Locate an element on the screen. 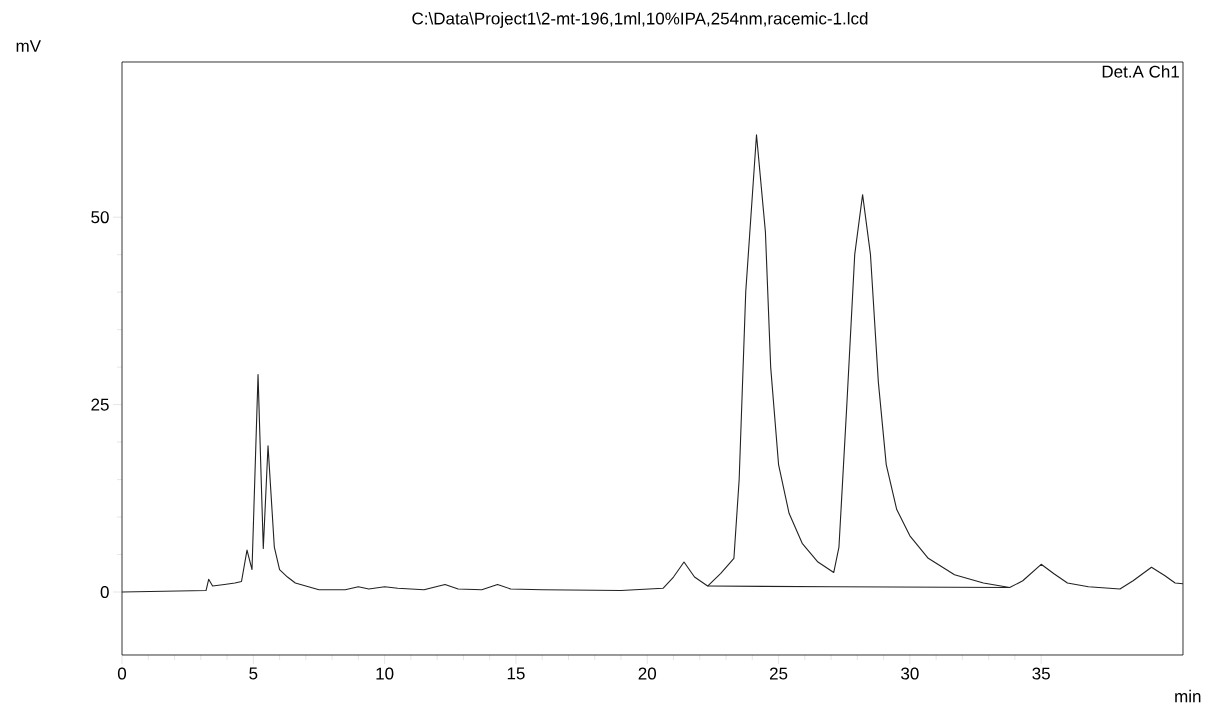 Image resolution: width=1212 pixels, height=710 pixels. x-tick-label: 0 is located at coordinates (122, 673).